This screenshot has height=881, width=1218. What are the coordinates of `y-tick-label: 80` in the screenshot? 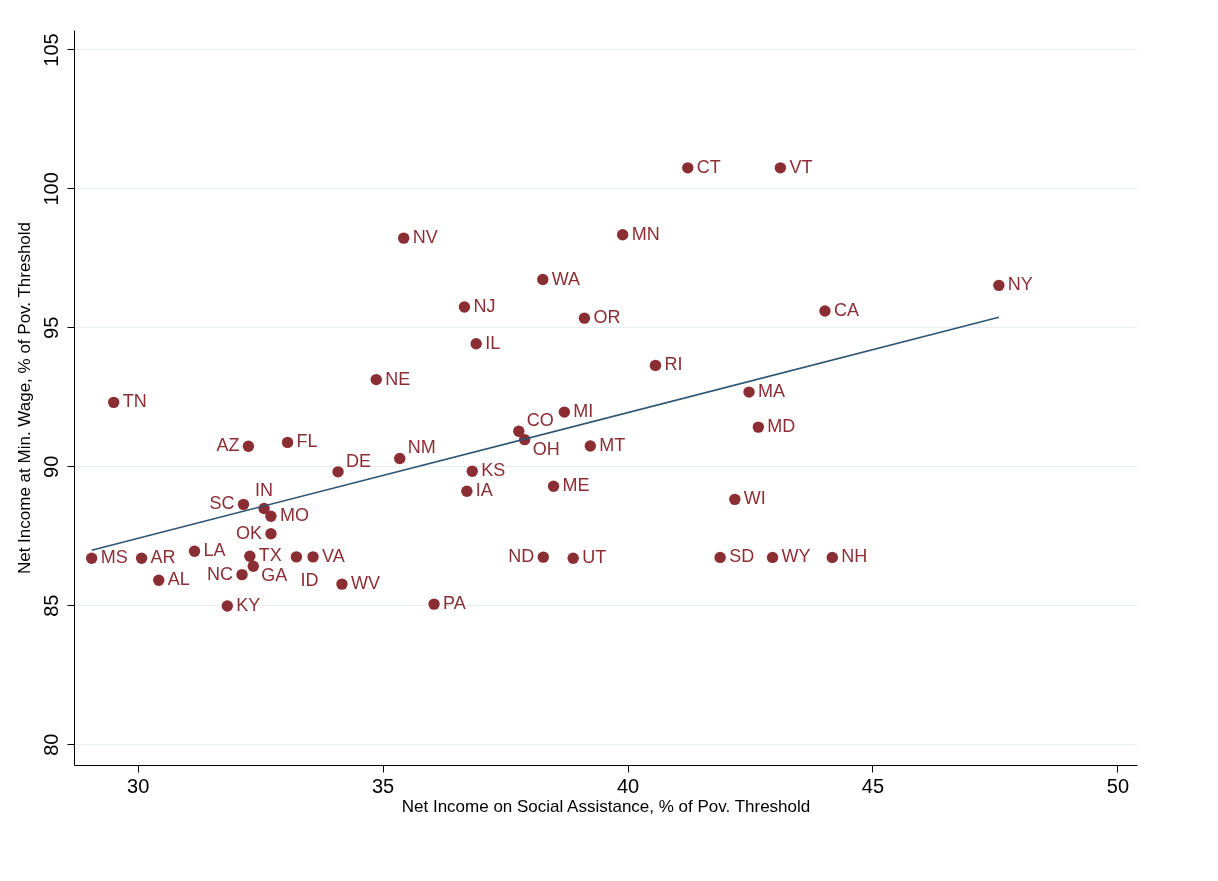 It's located at (50, 744).